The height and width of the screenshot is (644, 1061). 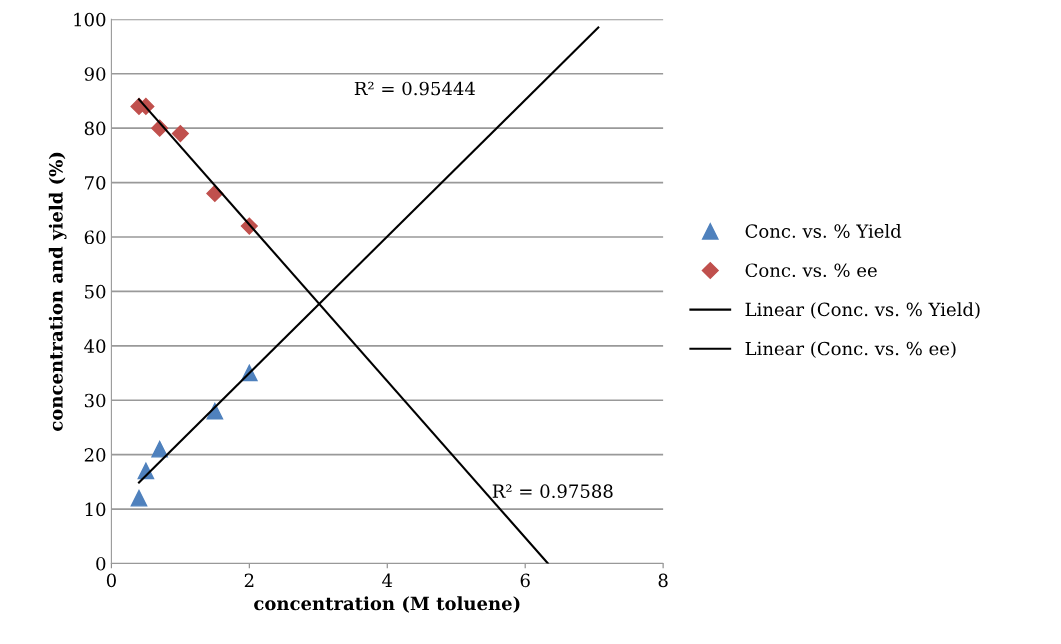 What do you see at coordinates (249, 580) in the screenshot?
I see `x-tick-label: 2` at bounding box center [249, 580].